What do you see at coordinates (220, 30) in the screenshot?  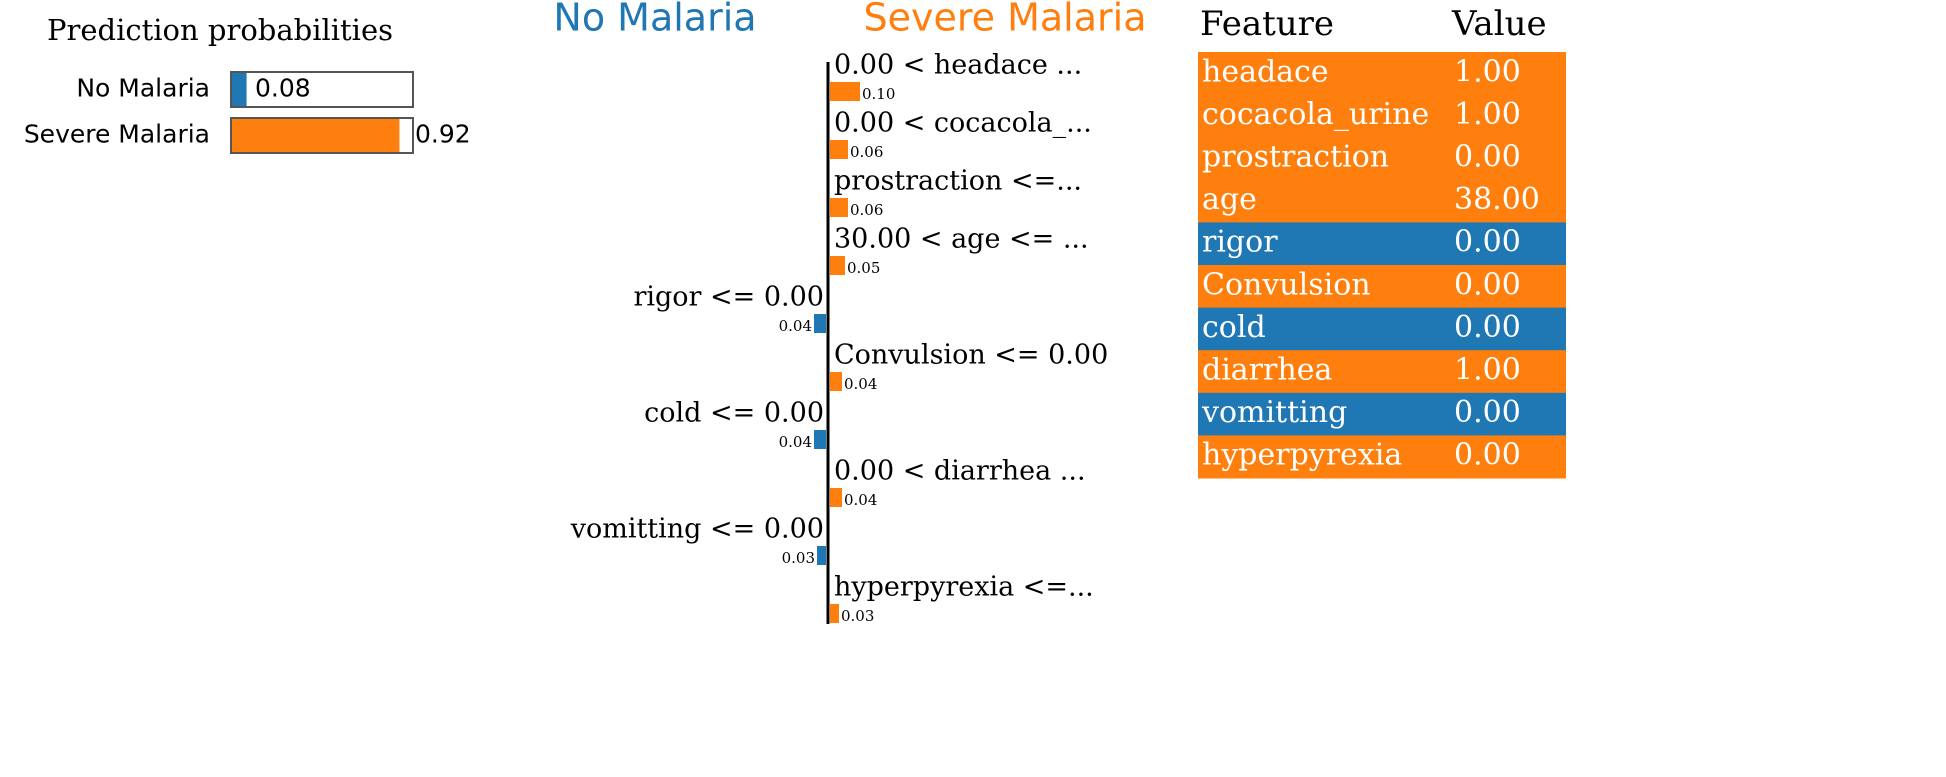 I see `probabilities-title: Prediction probabilities` at bounding box center [220, 30].